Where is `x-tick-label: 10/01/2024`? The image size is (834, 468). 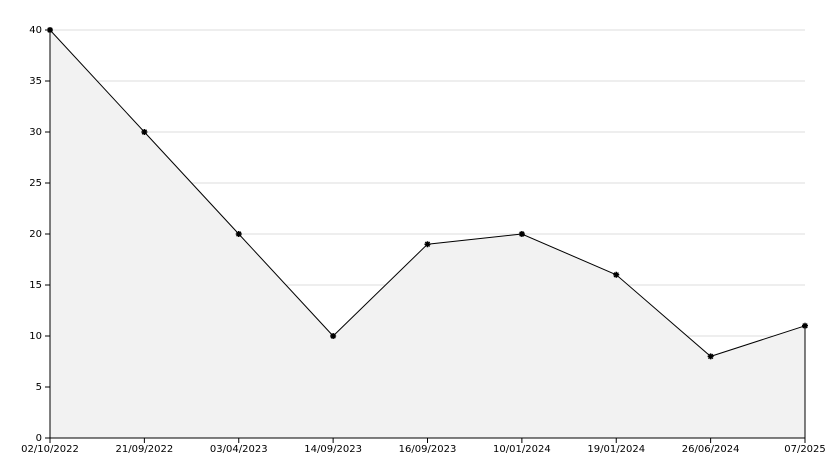 x-tick-label: 10/01/2024 is located at coordinates (522, 449).